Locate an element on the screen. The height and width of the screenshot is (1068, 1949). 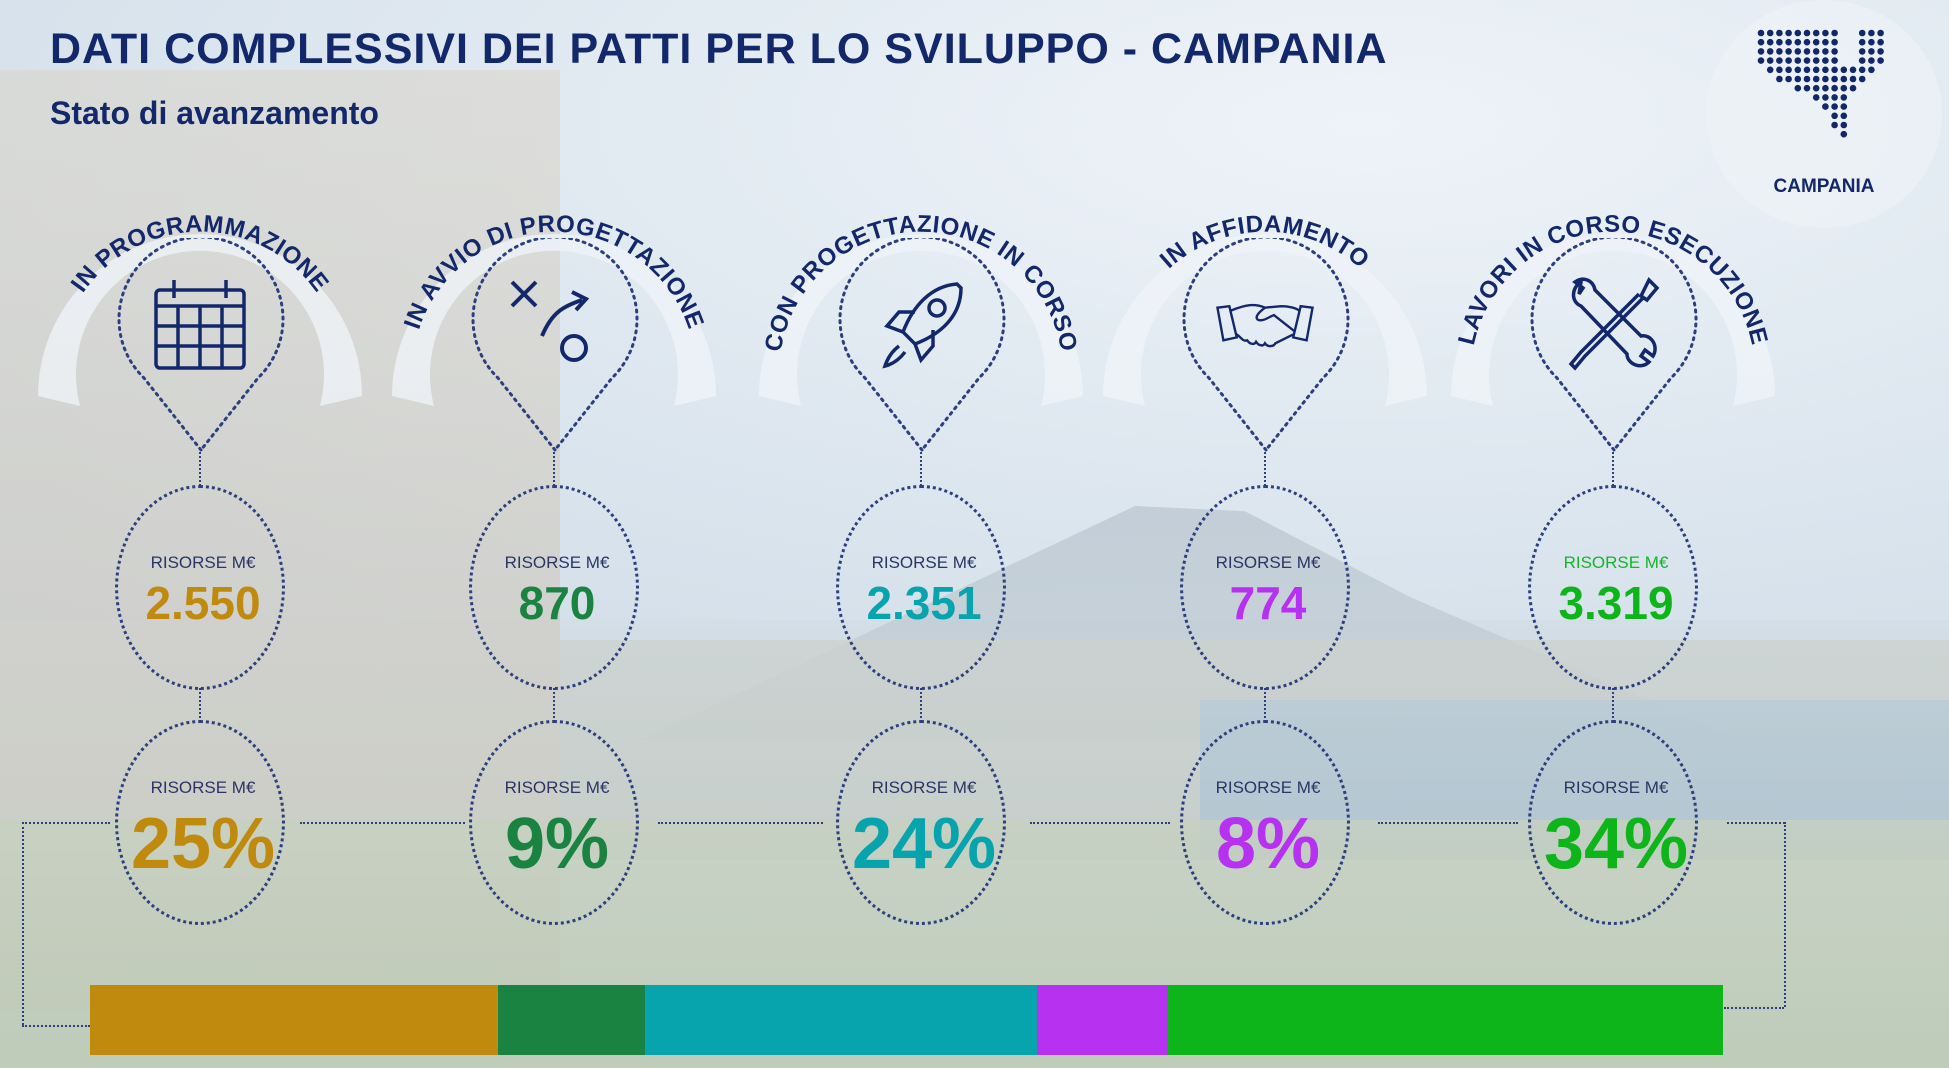
stage-arc: LAVORI IN CORSO ESECUZIONE is located at coordinates (1613, 308).